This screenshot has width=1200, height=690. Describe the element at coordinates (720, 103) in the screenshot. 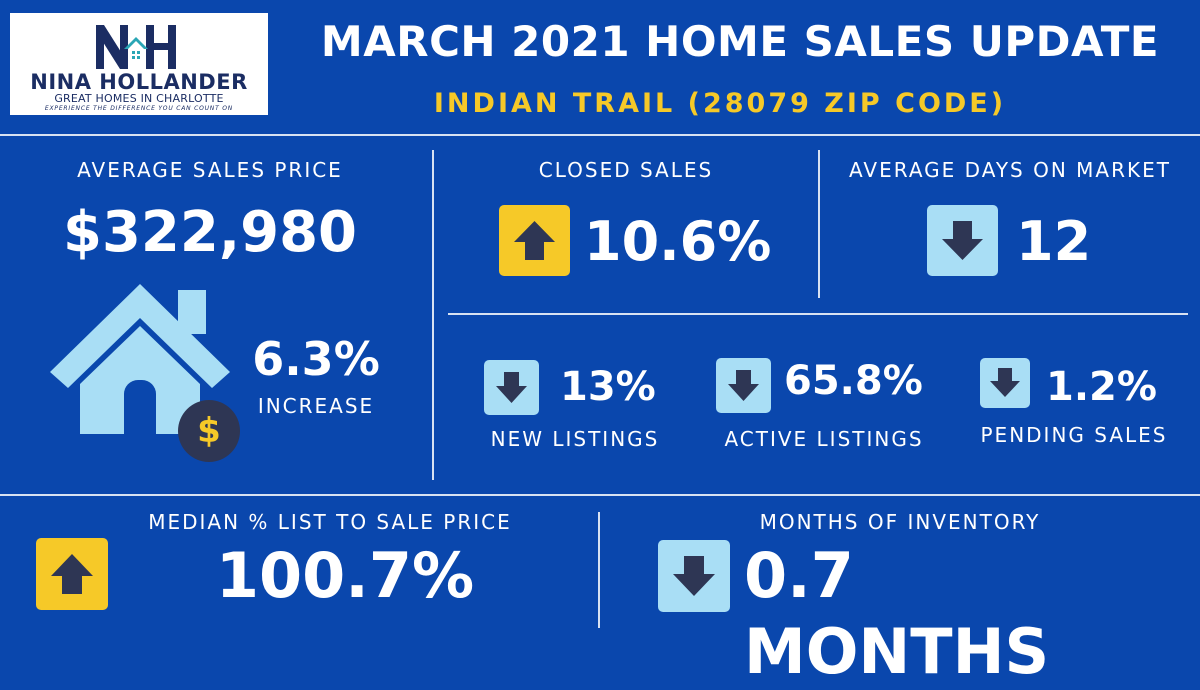

I see `page-subtitle: INDIAN TRAIL (28079 ZIP CODE)` at that location.